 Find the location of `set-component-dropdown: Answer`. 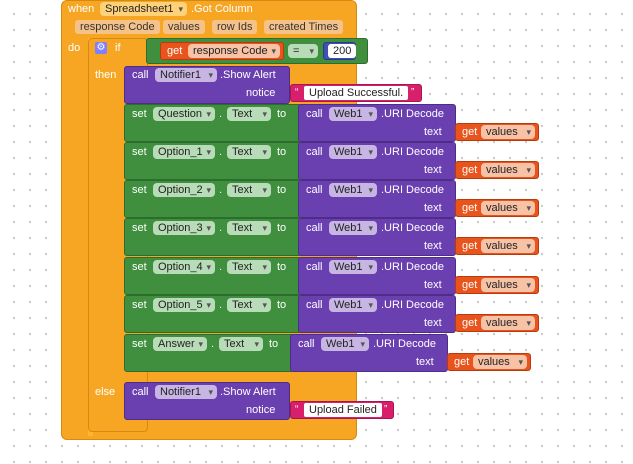

set-component-dropdown: Answer is located at coordinates (180, 344).